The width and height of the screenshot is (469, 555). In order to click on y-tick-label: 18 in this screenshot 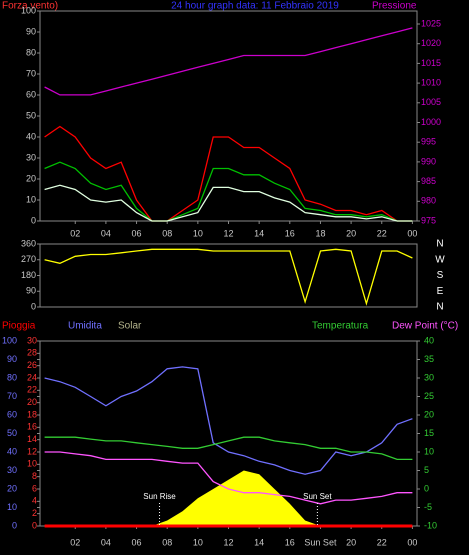, I will do `click(32, 414)`.